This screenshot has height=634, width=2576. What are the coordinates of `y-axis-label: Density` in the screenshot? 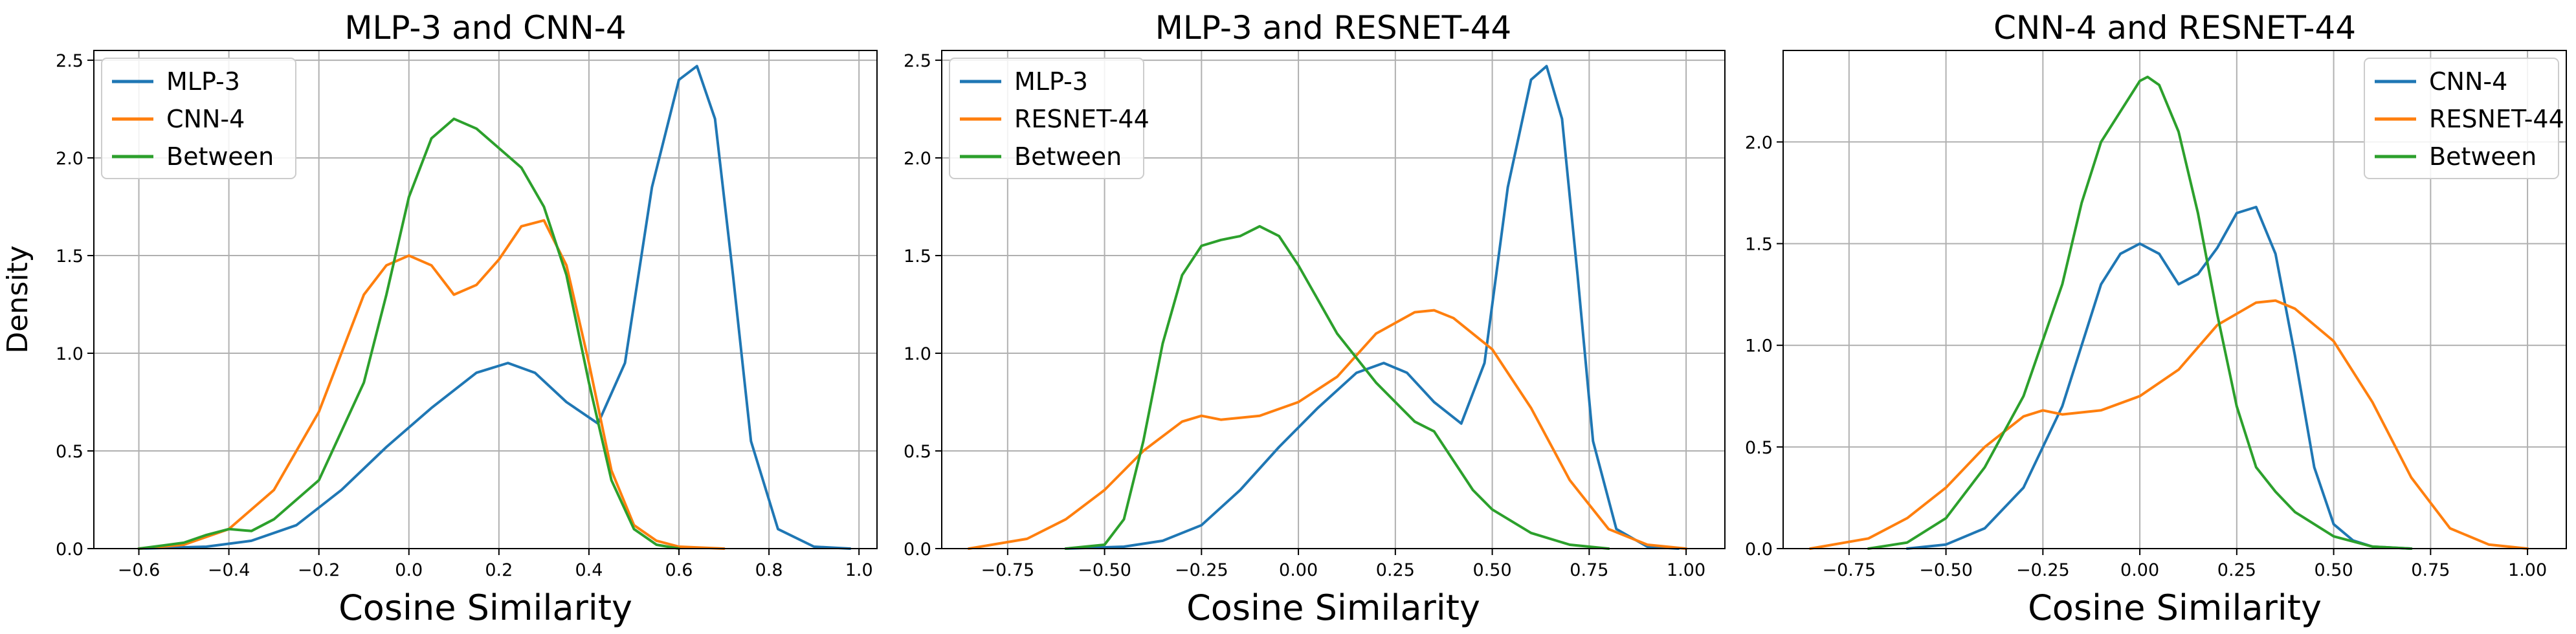 It's located at (17, 299).